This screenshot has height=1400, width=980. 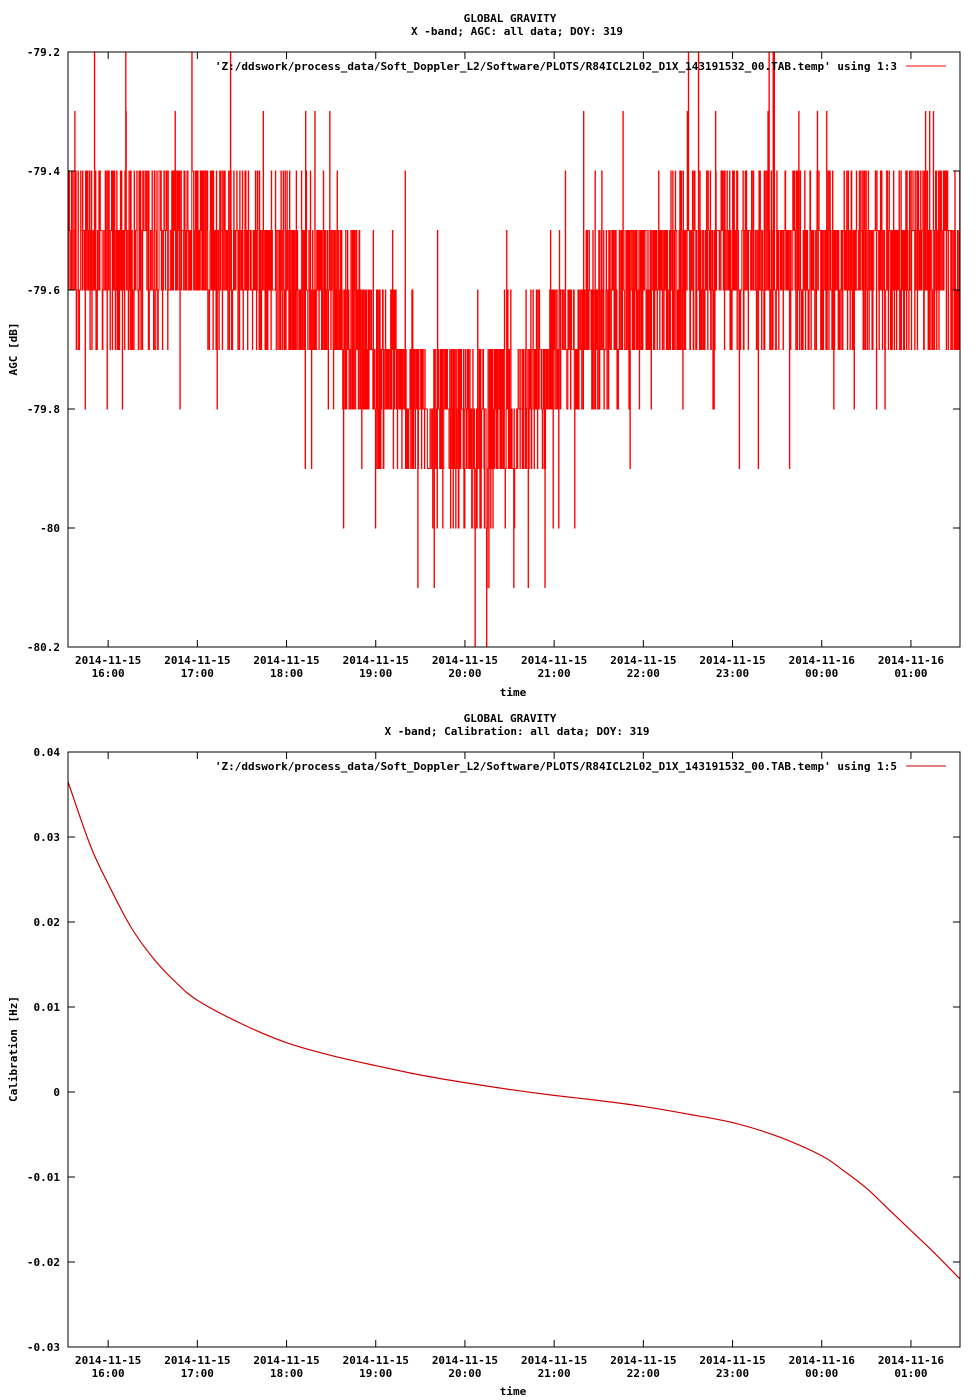 I want to click on y-tick-label: -79.2, so click(x=43, y=52).